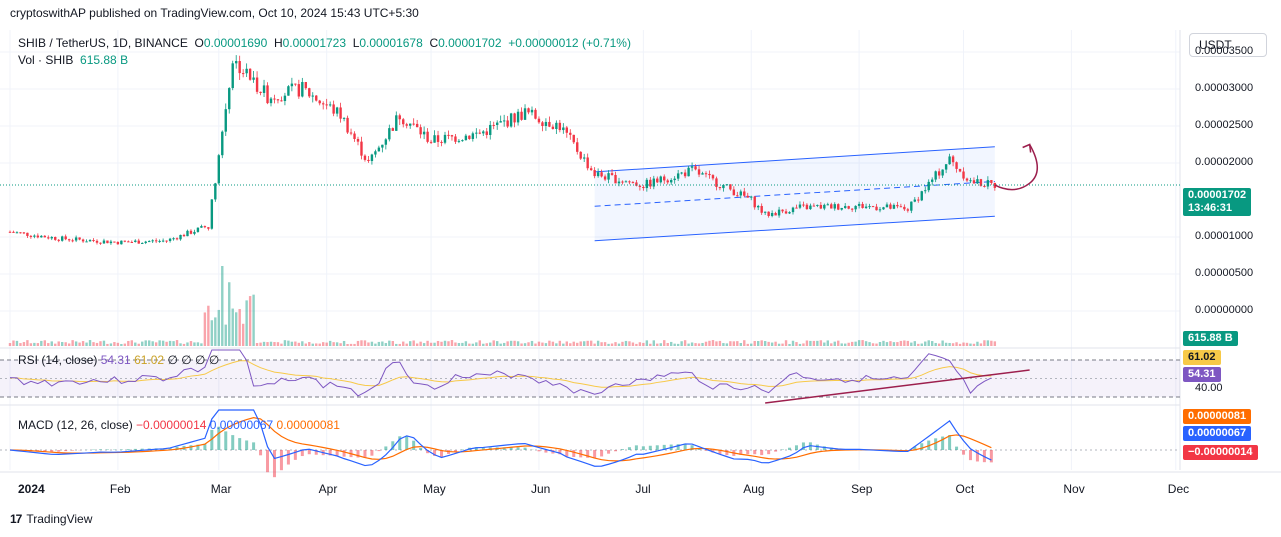  What do you see at coordinates (59, 519) in the screenshot?
I see `brand-name: TradingView` at bounding box center [59, 519].